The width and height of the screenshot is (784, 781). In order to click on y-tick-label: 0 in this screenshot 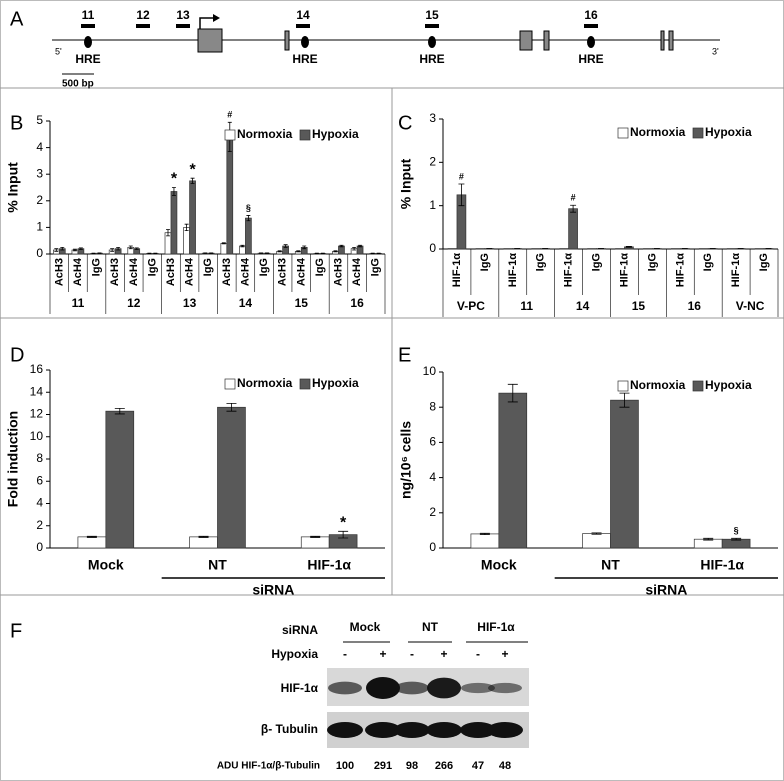, I will do `click(39, 253)`.